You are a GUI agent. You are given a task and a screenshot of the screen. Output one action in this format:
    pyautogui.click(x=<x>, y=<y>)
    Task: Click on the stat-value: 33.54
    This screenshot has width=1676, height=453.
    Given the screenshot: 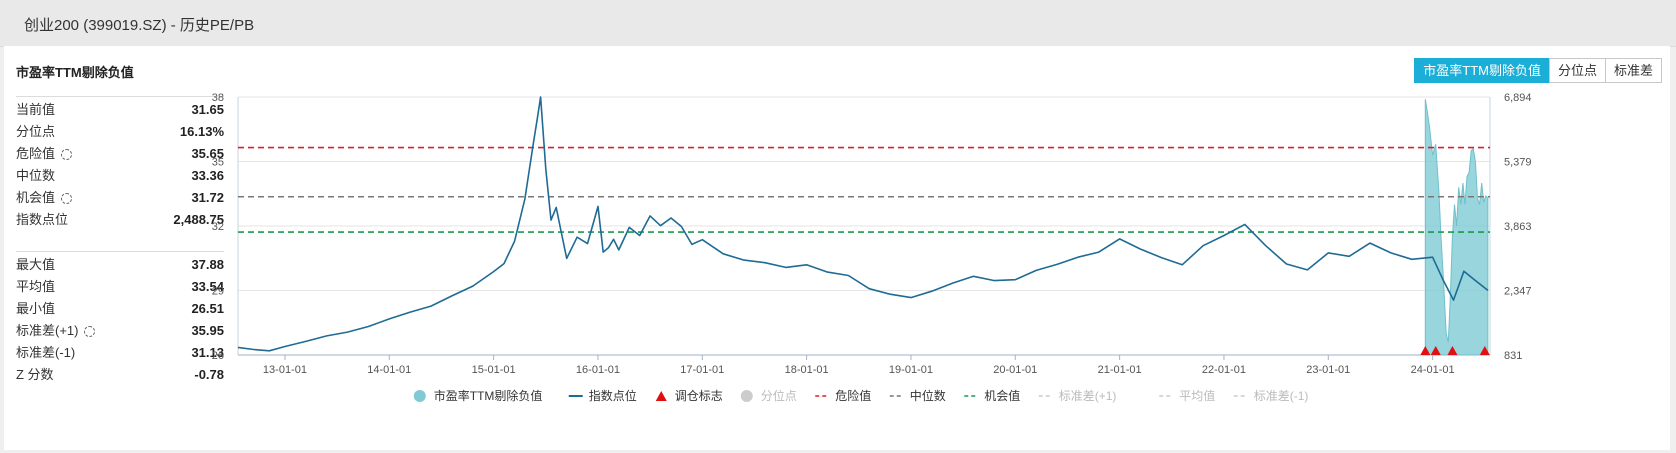 What is the action you would take?
    pyautogui.click(x=207, y=286)
    